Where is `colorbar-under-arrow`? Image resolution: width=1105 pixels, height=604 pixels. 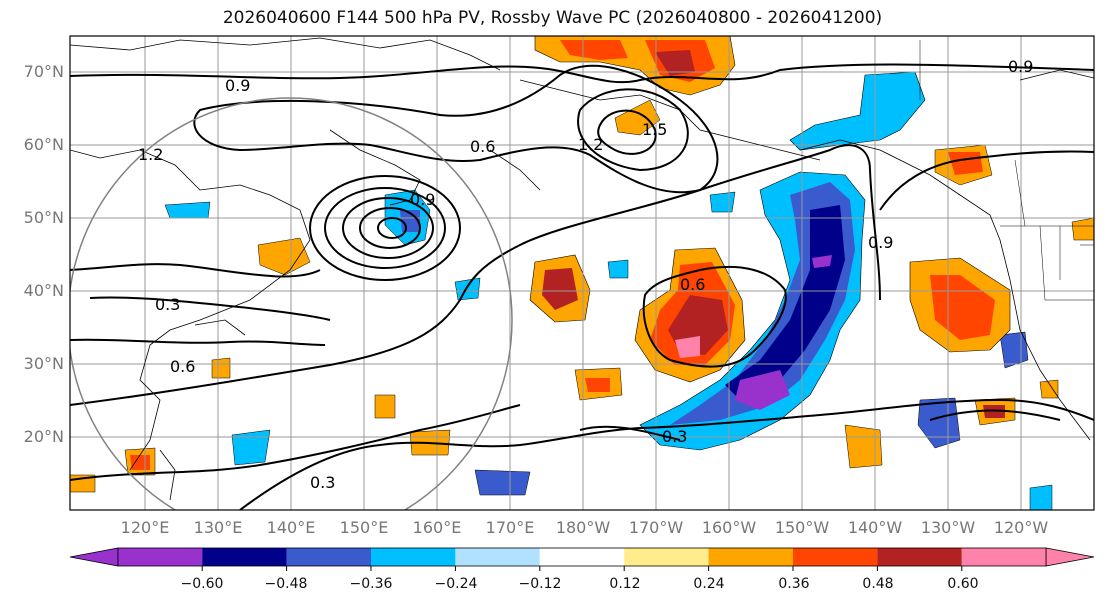
colorbar-under-arrow is located at coordinates (94, 557).